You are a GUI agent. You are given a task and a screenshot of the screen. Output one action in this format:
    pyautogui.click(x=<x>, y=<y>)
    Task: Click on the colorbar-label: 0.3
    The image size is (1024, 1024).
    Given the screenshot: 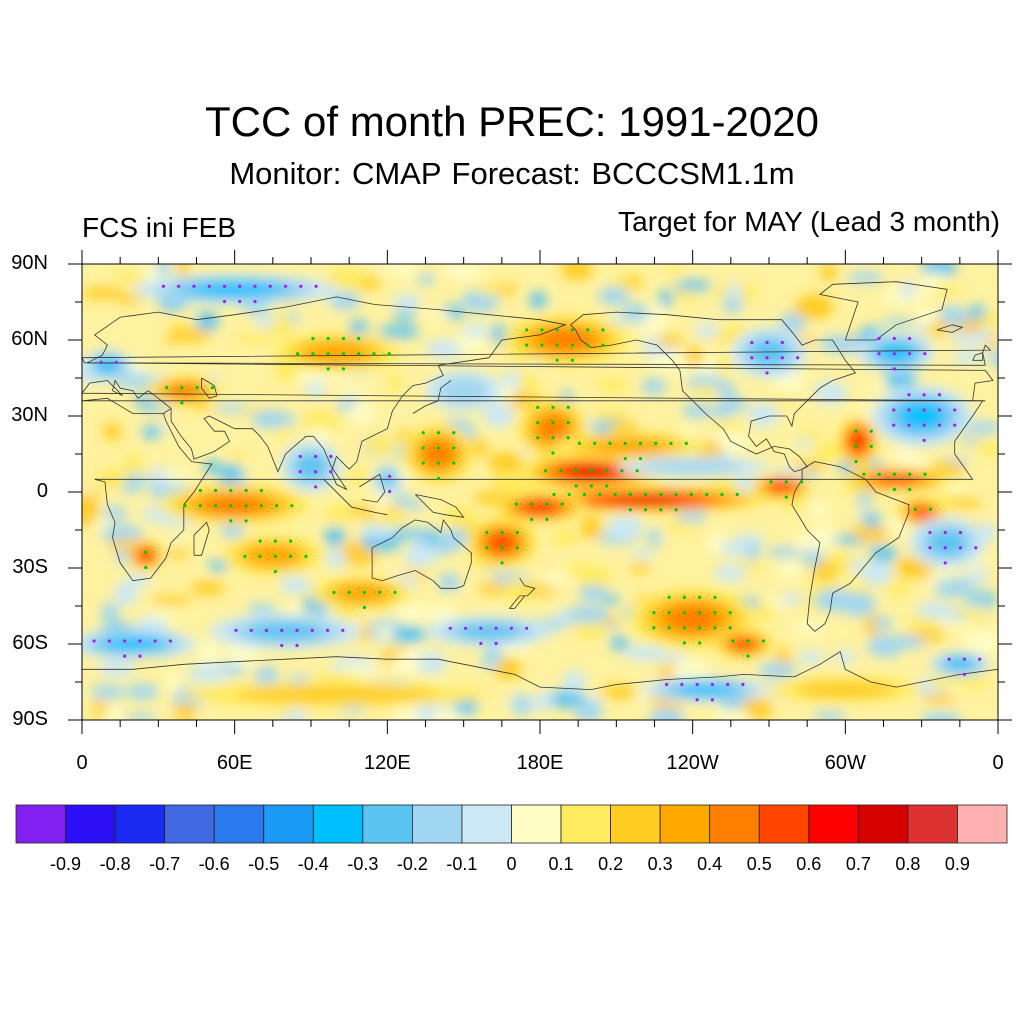 What is the action you would take?
    pyautogui.click(x=660, y=864)
    